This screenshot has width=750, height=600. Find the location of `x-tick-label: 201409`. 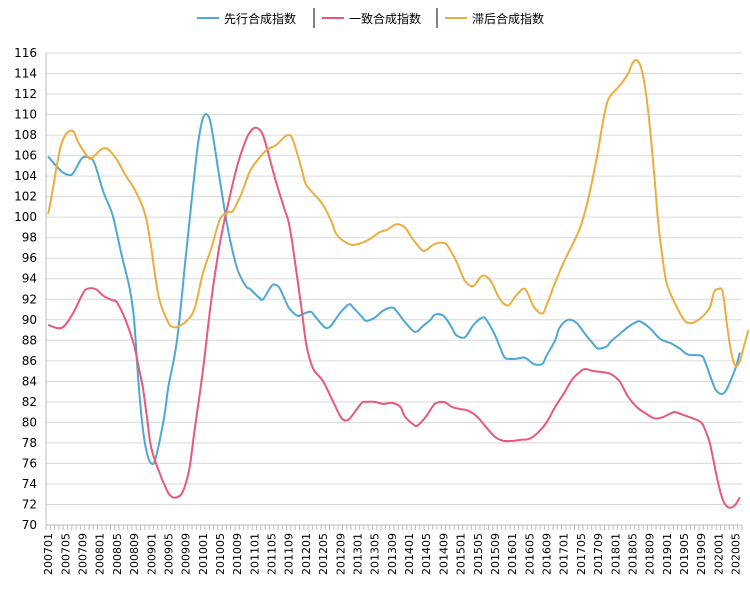

x-tick-label: 201409 is located at coordinates (443, 554).